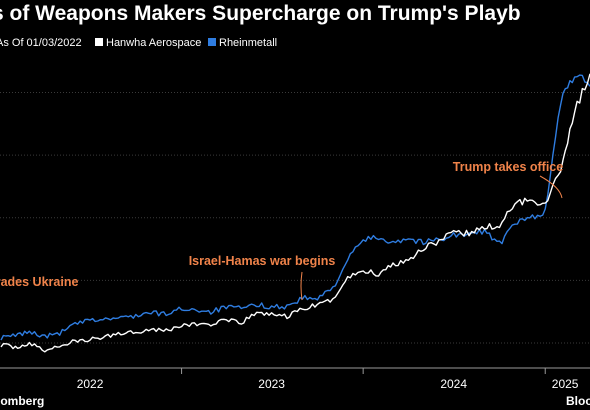 The width and height of the screenshot is (590, 410). What do you see at coordinates (22, 401) in the screenshot?
I see `source-credit: oomberg` at bounding box center [22, 401].